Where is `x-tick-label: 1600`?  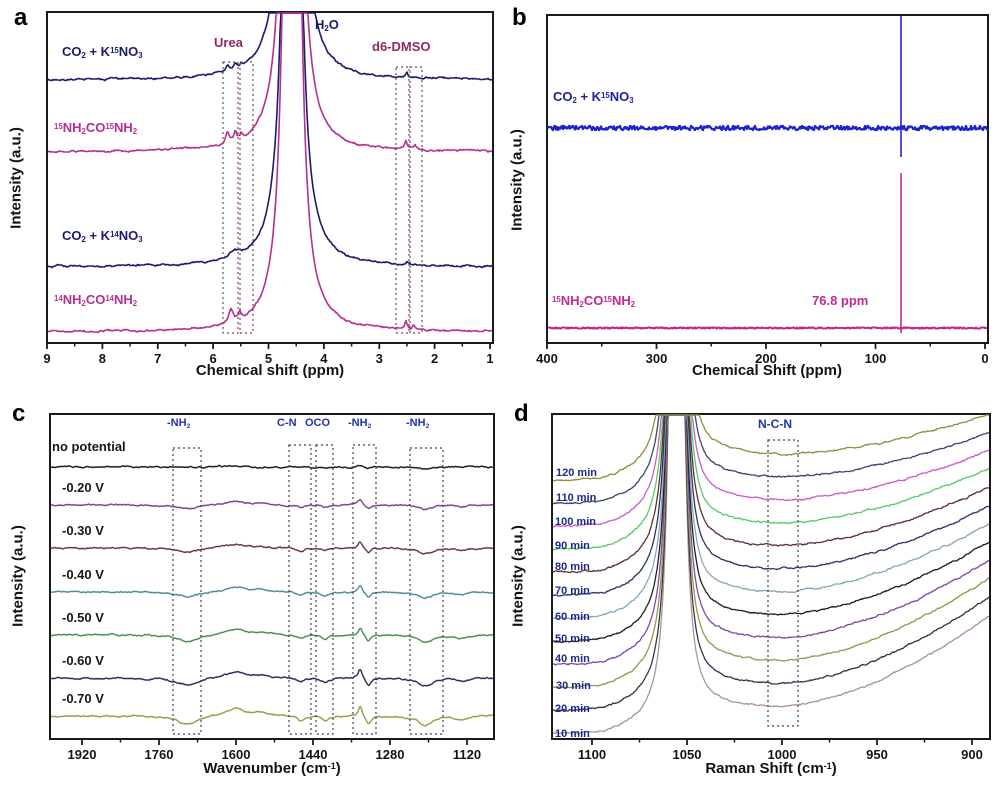 x-tick-label: 1600 is located at coordinates (236, 754).